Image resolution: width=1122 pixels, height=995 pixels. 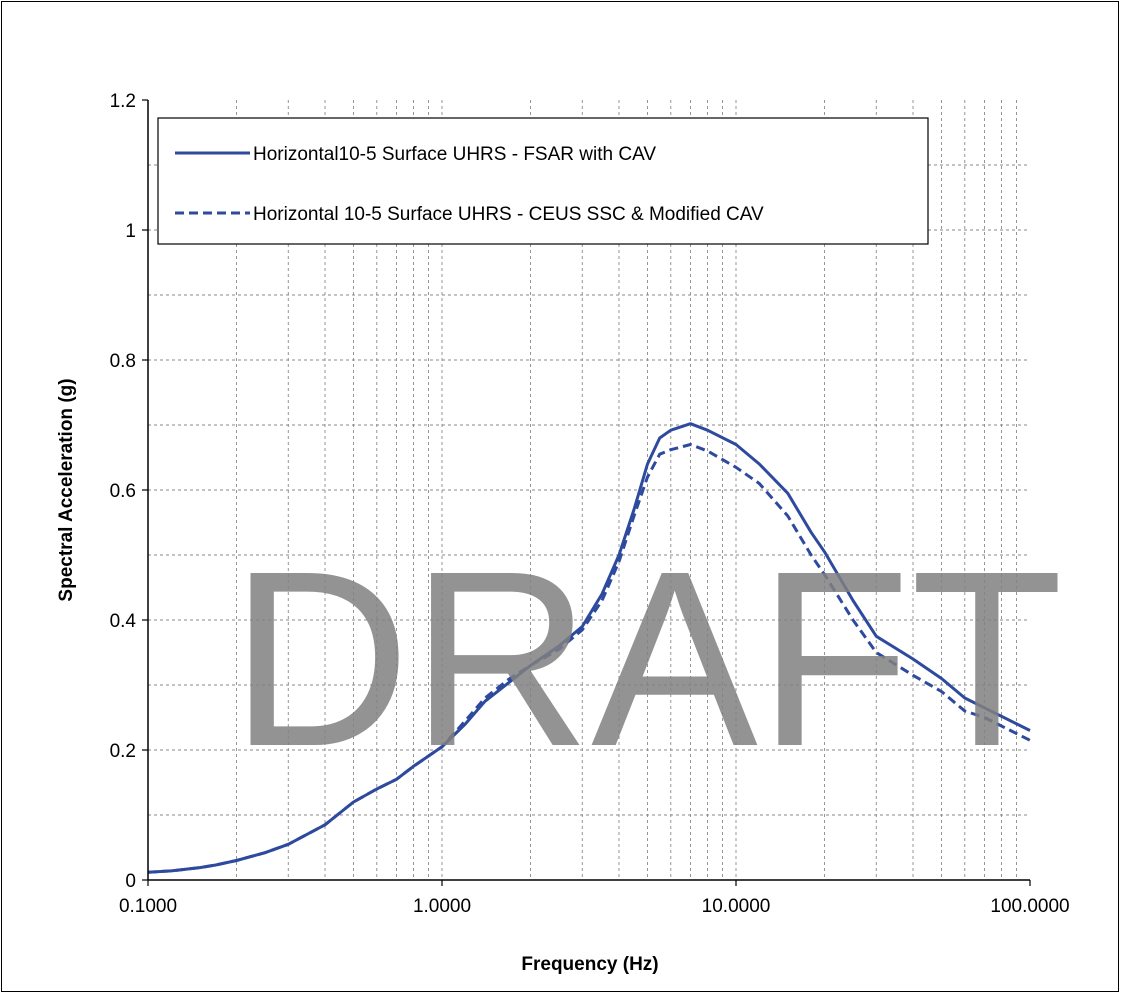 What do you see at coordinates (148, 906) in the screenshot?
I see `x-tick-label: 0.1000` at bounding box center [148, 906].